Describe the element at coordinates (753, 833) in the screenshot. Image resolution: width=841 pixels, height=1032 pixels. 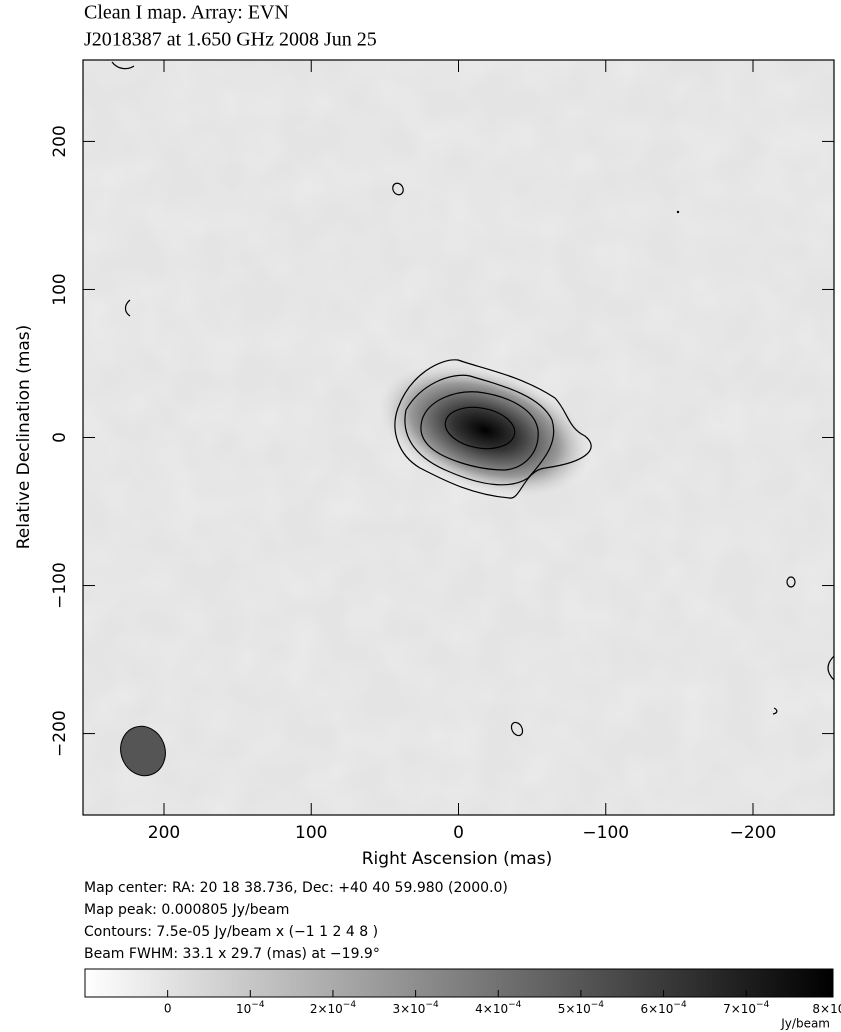
I see `x-tick-label: −200` at that location.